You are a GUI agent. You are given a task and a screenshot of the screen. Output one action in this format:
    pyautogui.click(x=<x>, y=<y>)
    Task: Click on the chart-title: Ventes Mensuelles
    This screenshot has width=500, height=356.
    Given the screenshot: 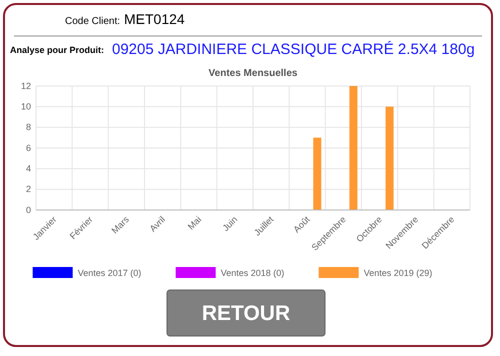 What is the action you would take?
    pyautogui.click(x=253, y=73)
    